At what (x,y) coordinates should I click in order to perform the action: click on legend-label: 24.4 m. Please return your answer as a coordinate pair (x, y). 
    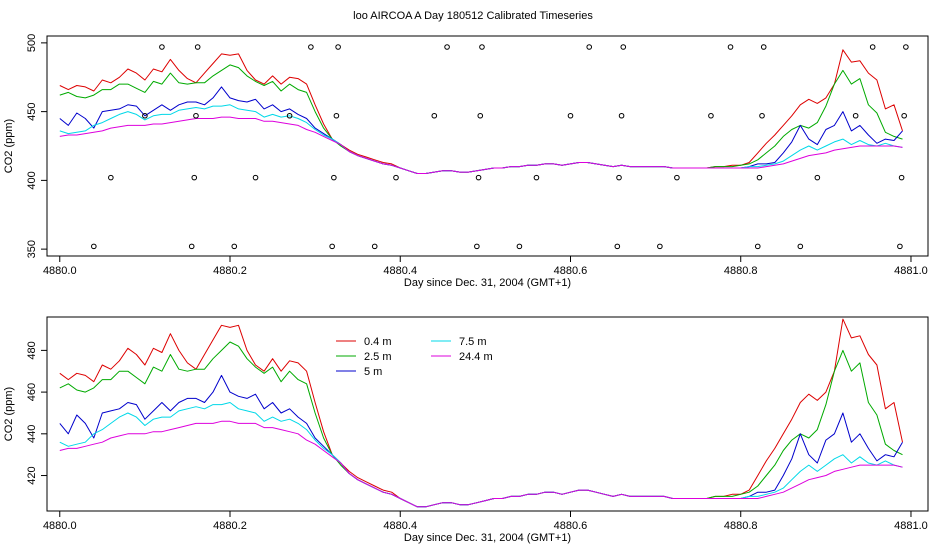
    Looking at the image, I should click on (476, 357).